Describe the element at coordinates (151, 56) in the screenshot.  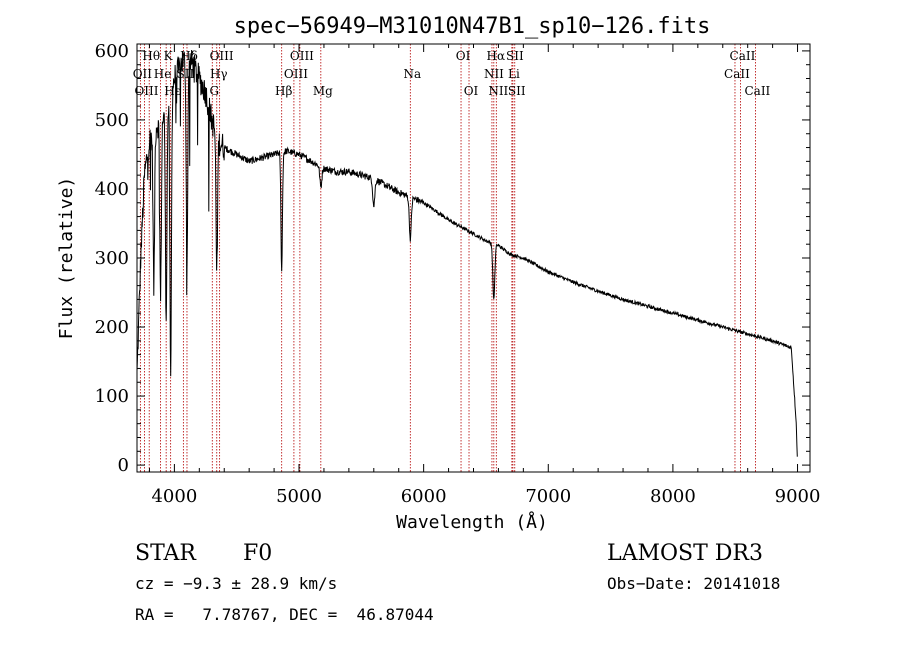
I see `line-marker-label: Hθ` at that location.